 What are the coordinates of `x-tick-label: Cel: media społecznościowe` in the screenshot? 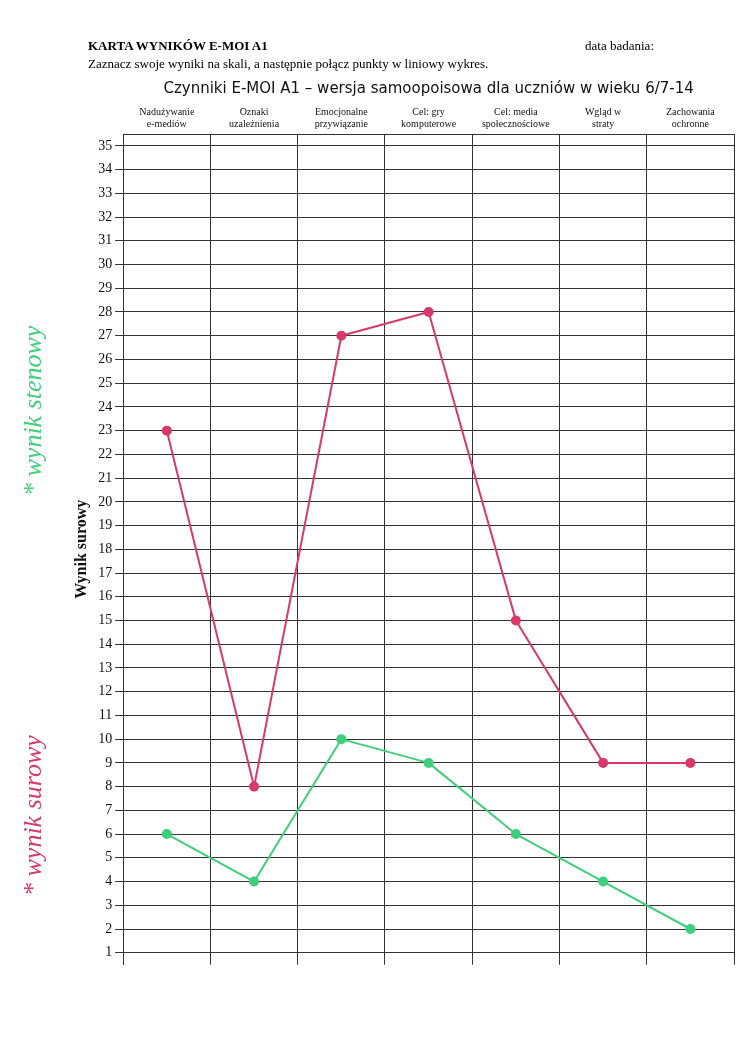 It's located at (516, 117).